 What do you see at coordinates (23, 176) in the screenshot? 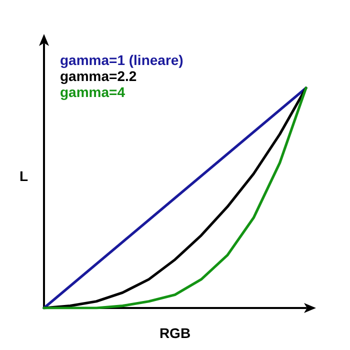
I see `y-axis-title: L` at bounding box center [23, 176].